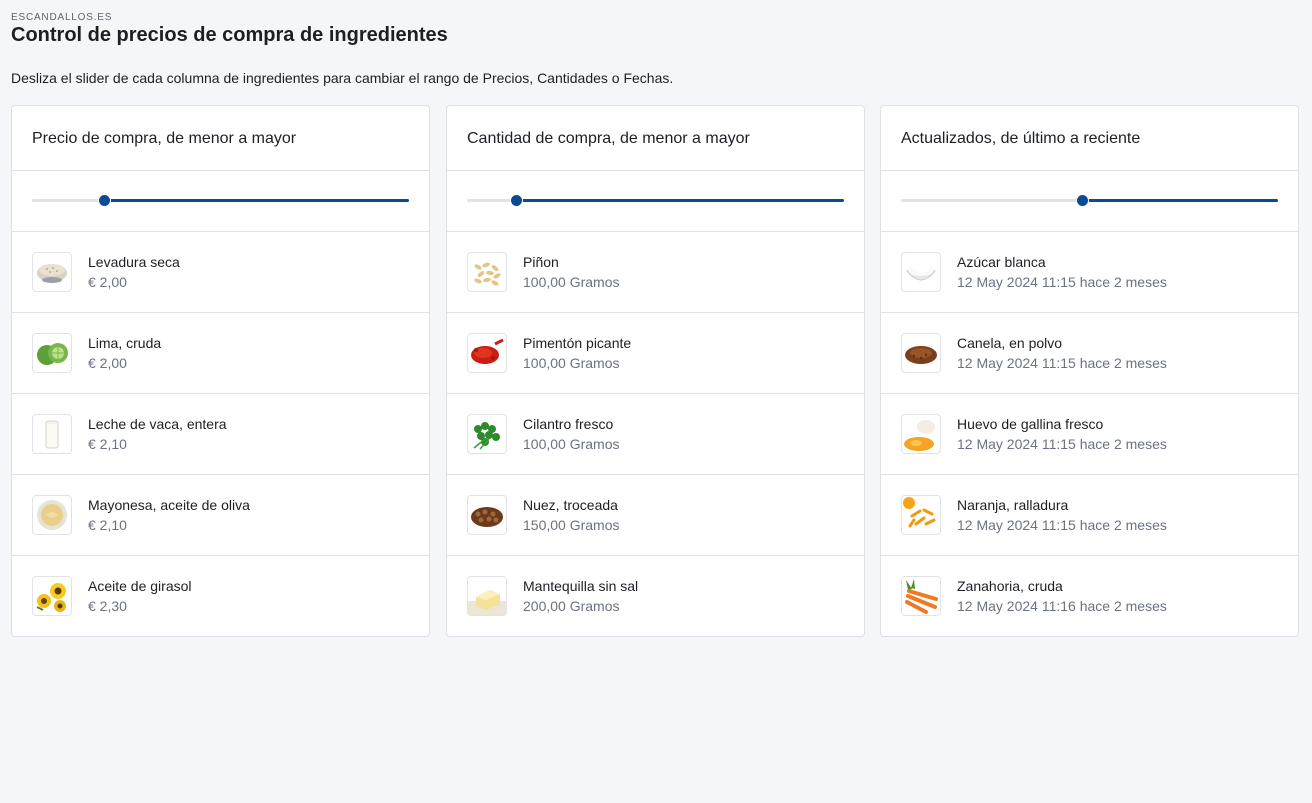  I want to click on list-item: Cilantro fresco 100,00 Gramos, so click(655, 434).